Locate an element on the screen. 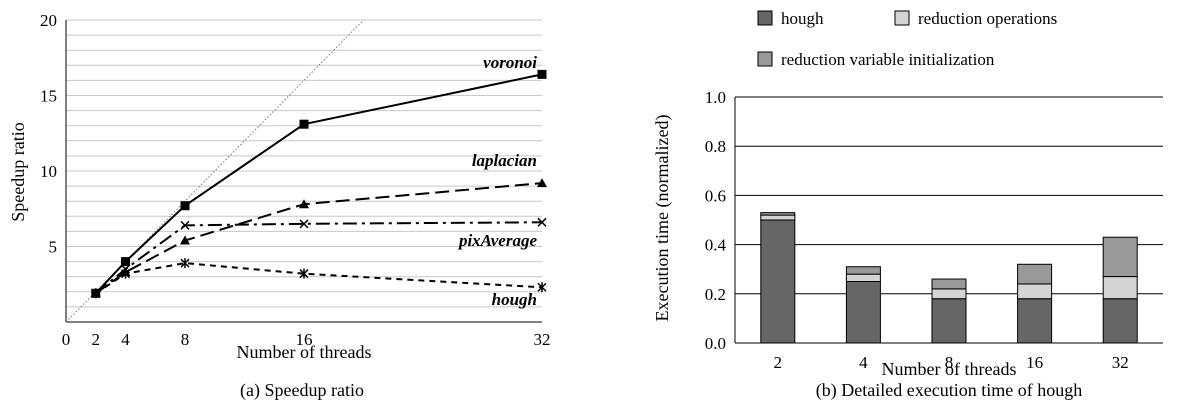 This screenshot has height=408, width=1181. x-tick-label: 0 is located at coordinates (66, 339).